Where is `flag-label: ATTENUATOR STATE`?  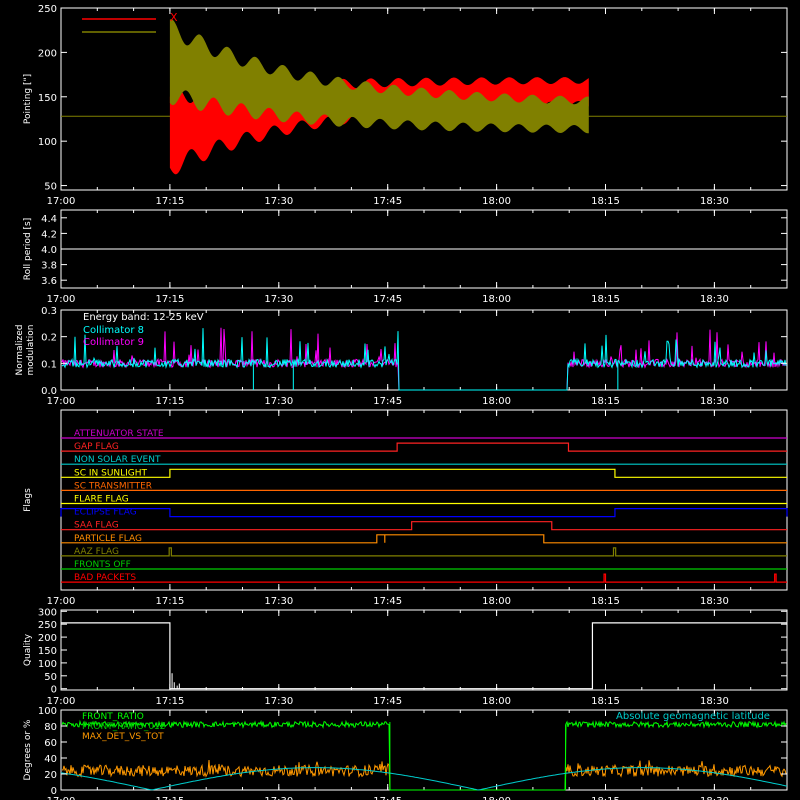
flag-label: ATTENUATOR STATE is located at coordinates (119, 434).